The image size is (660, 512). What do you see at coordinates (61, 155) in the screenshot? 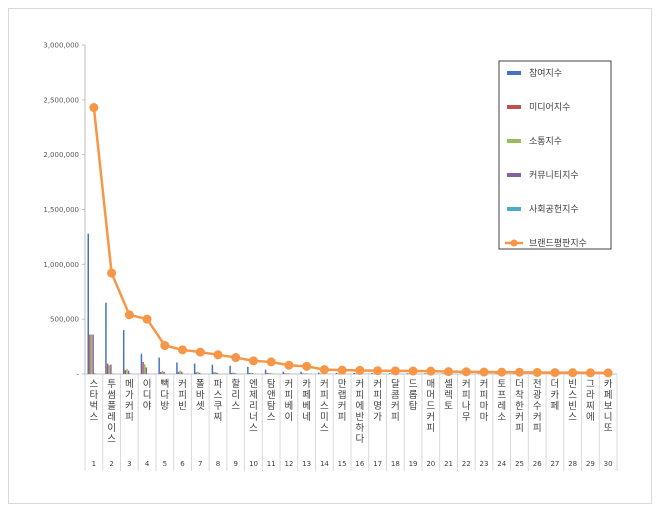
I see `y-tick-label: 2,000,000` at bounding box center [61, 155].